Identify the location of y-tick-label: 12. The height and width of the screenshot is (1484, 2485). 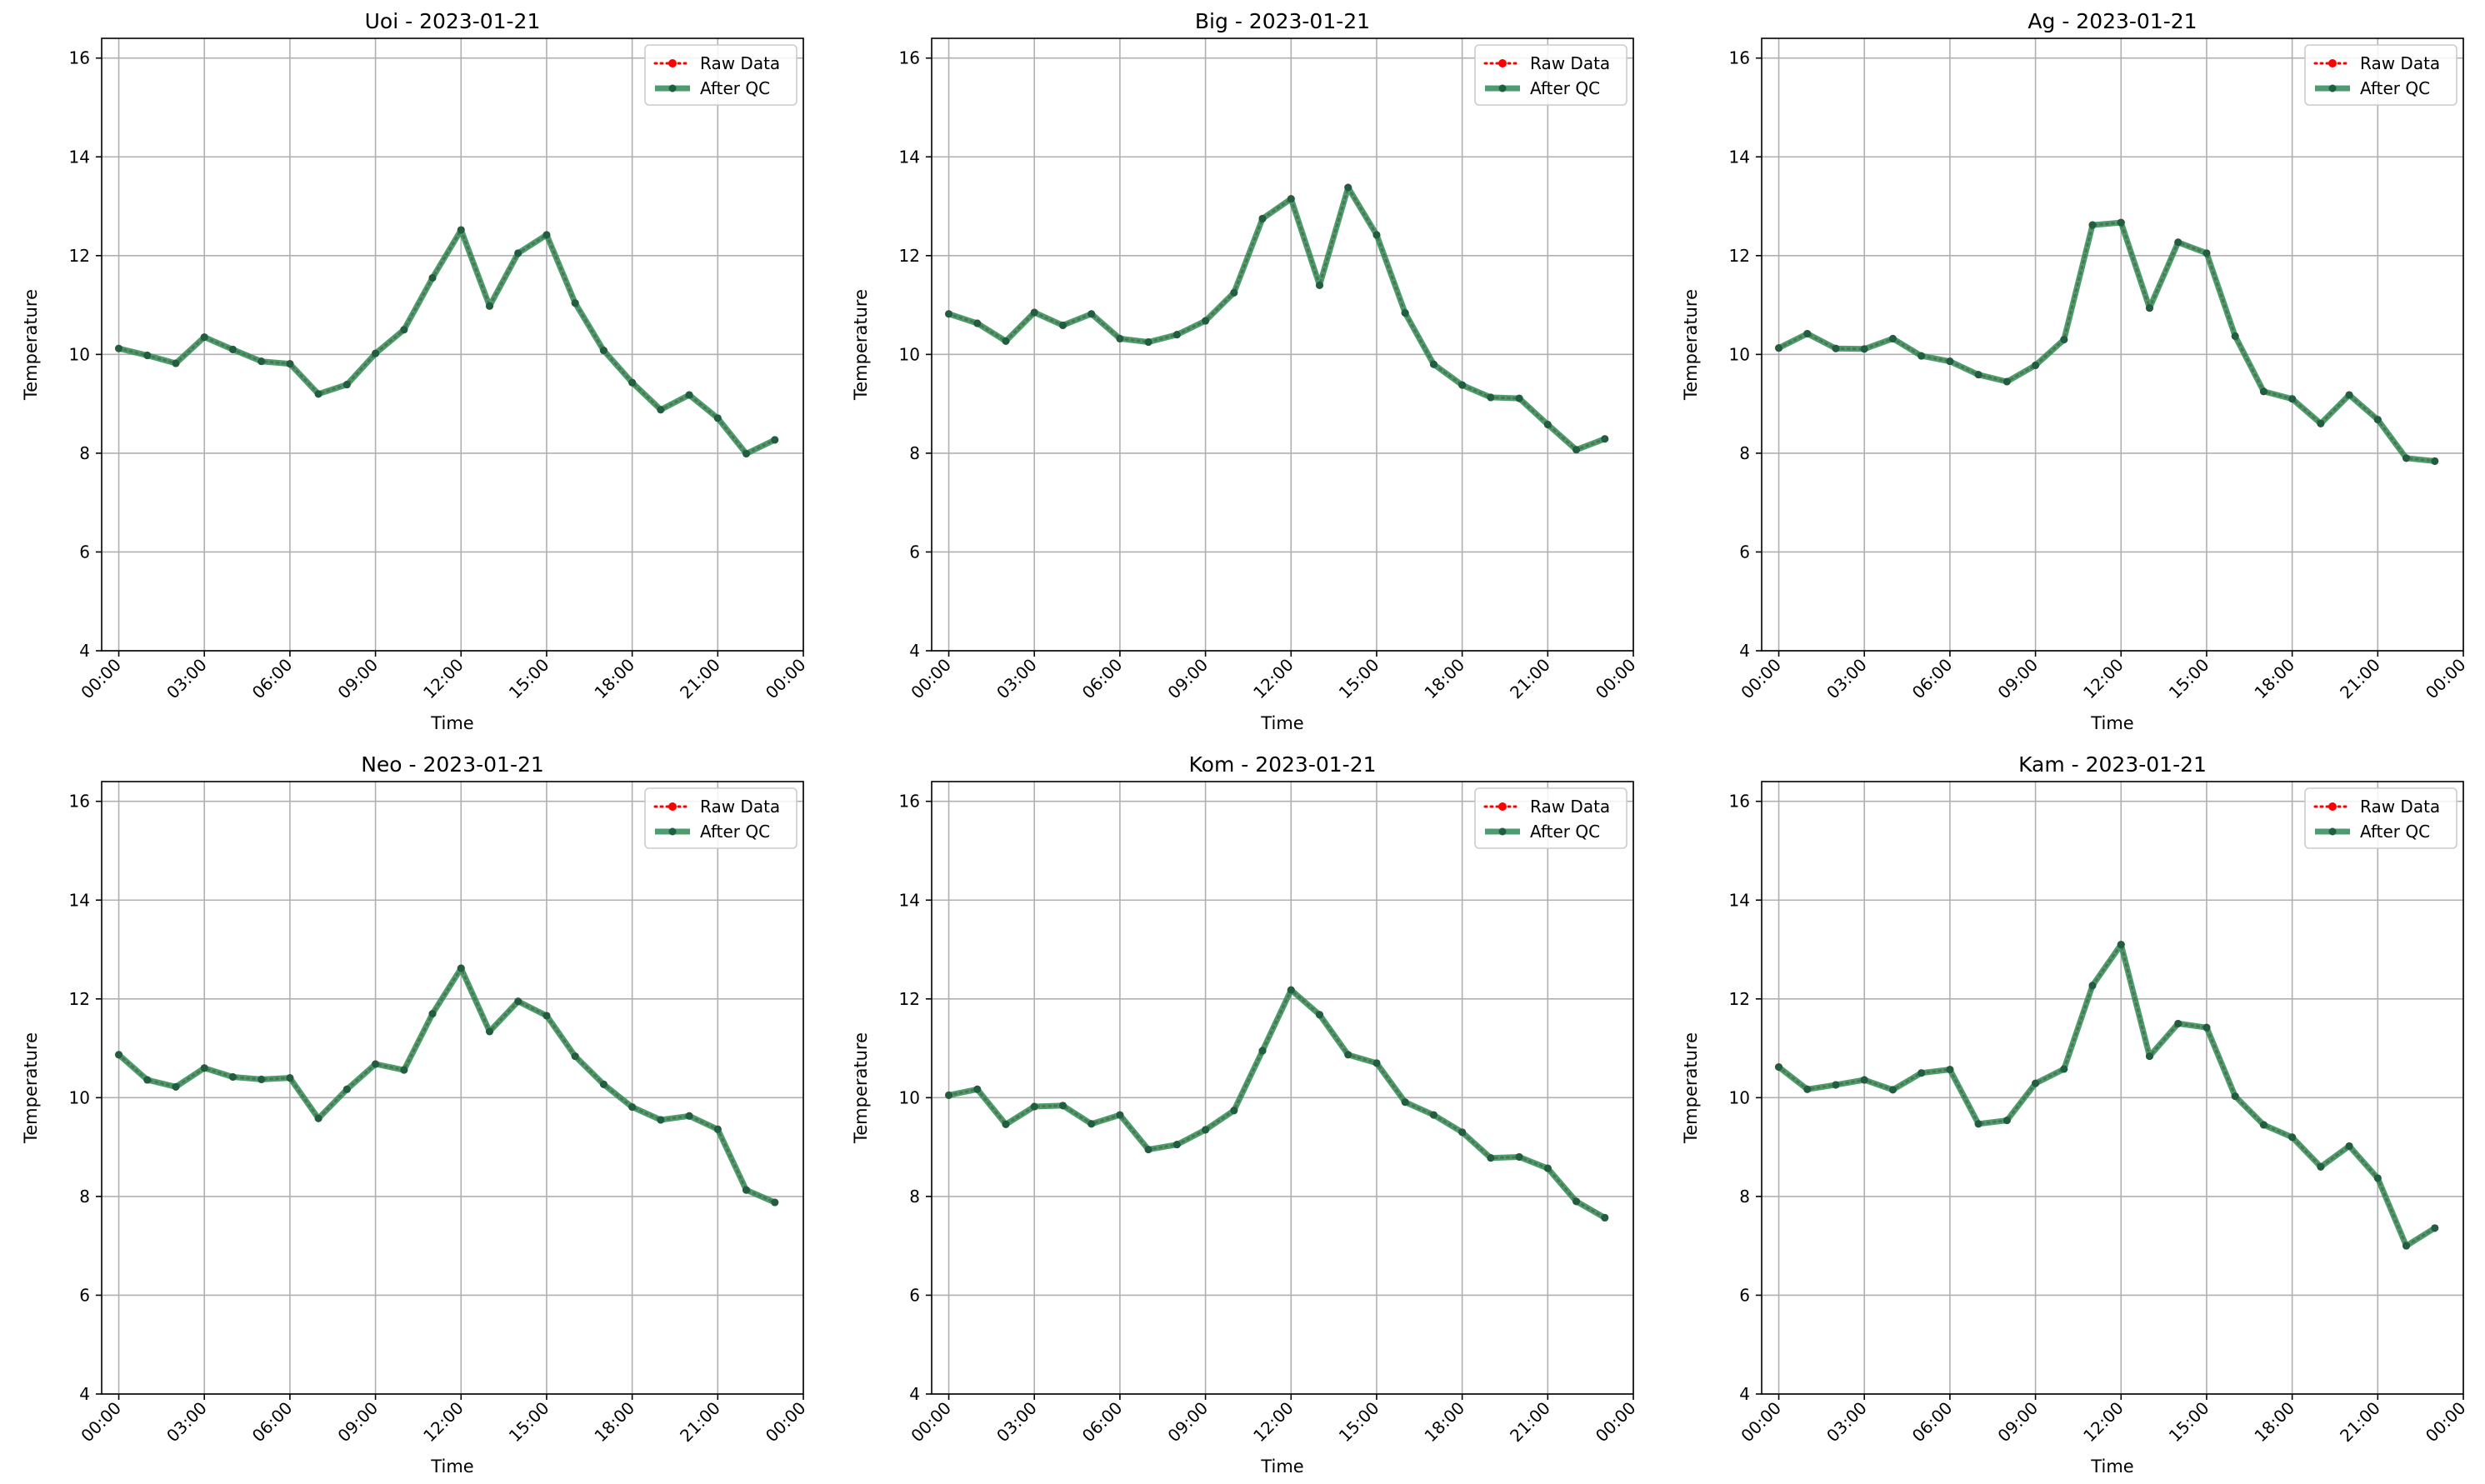
(79, 999).